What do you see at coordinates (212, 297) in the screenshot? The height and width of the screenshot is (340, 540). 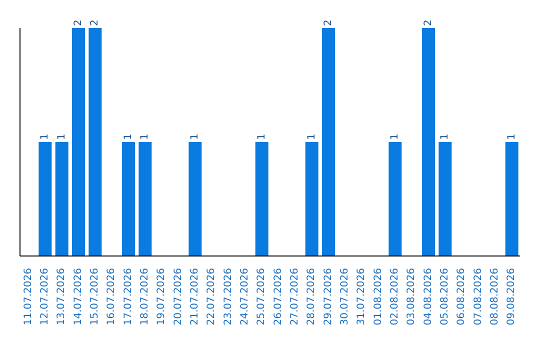 I see `x-tick-label: 22.07.2026` at bounding box center [212, 297].